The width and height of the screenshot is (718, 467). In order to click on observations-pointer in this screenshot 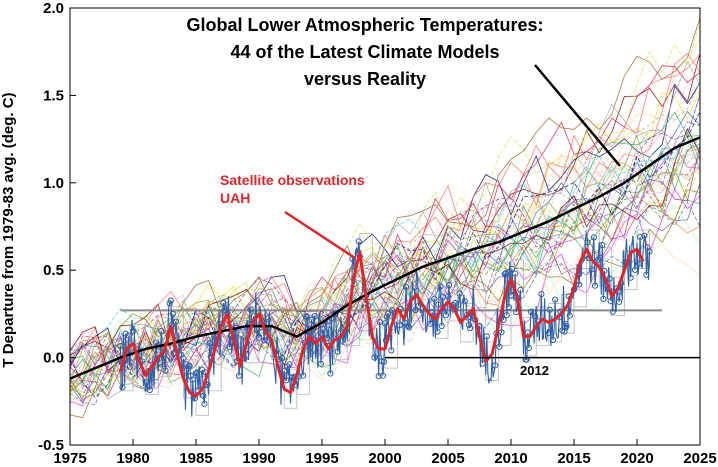, I will do `click(320, 235)`.